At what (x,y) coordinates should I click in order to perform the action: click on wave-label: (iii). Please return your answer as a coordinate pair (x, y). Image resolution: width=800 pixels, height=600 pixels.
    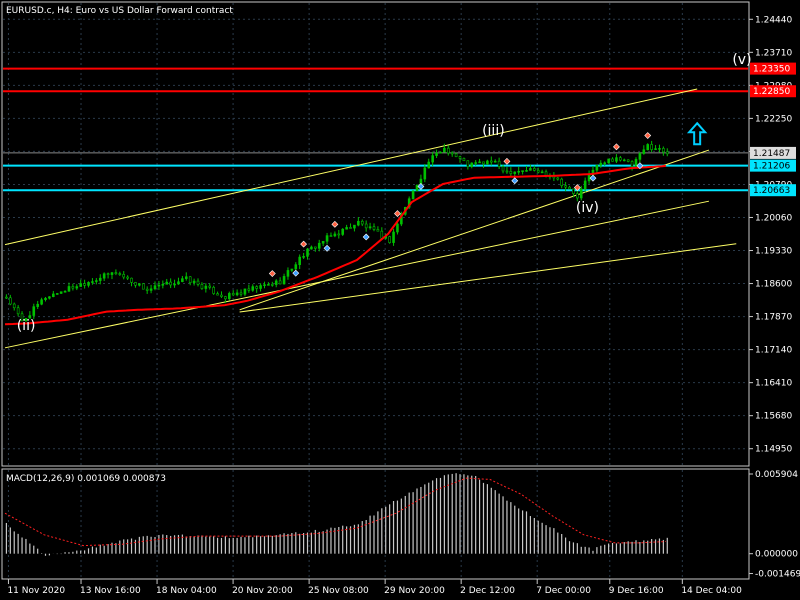
    Looking at the image, I should click on (493, 131).